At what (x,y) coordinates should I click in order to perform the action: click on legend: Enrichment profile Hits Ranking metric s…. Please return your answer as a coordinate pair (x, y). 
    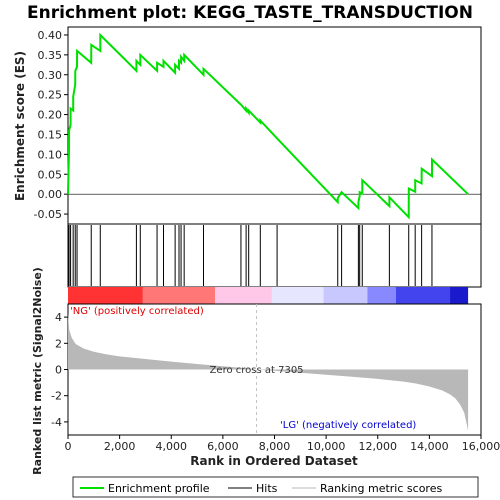
    Looking at the image, I should click on (275, 487).